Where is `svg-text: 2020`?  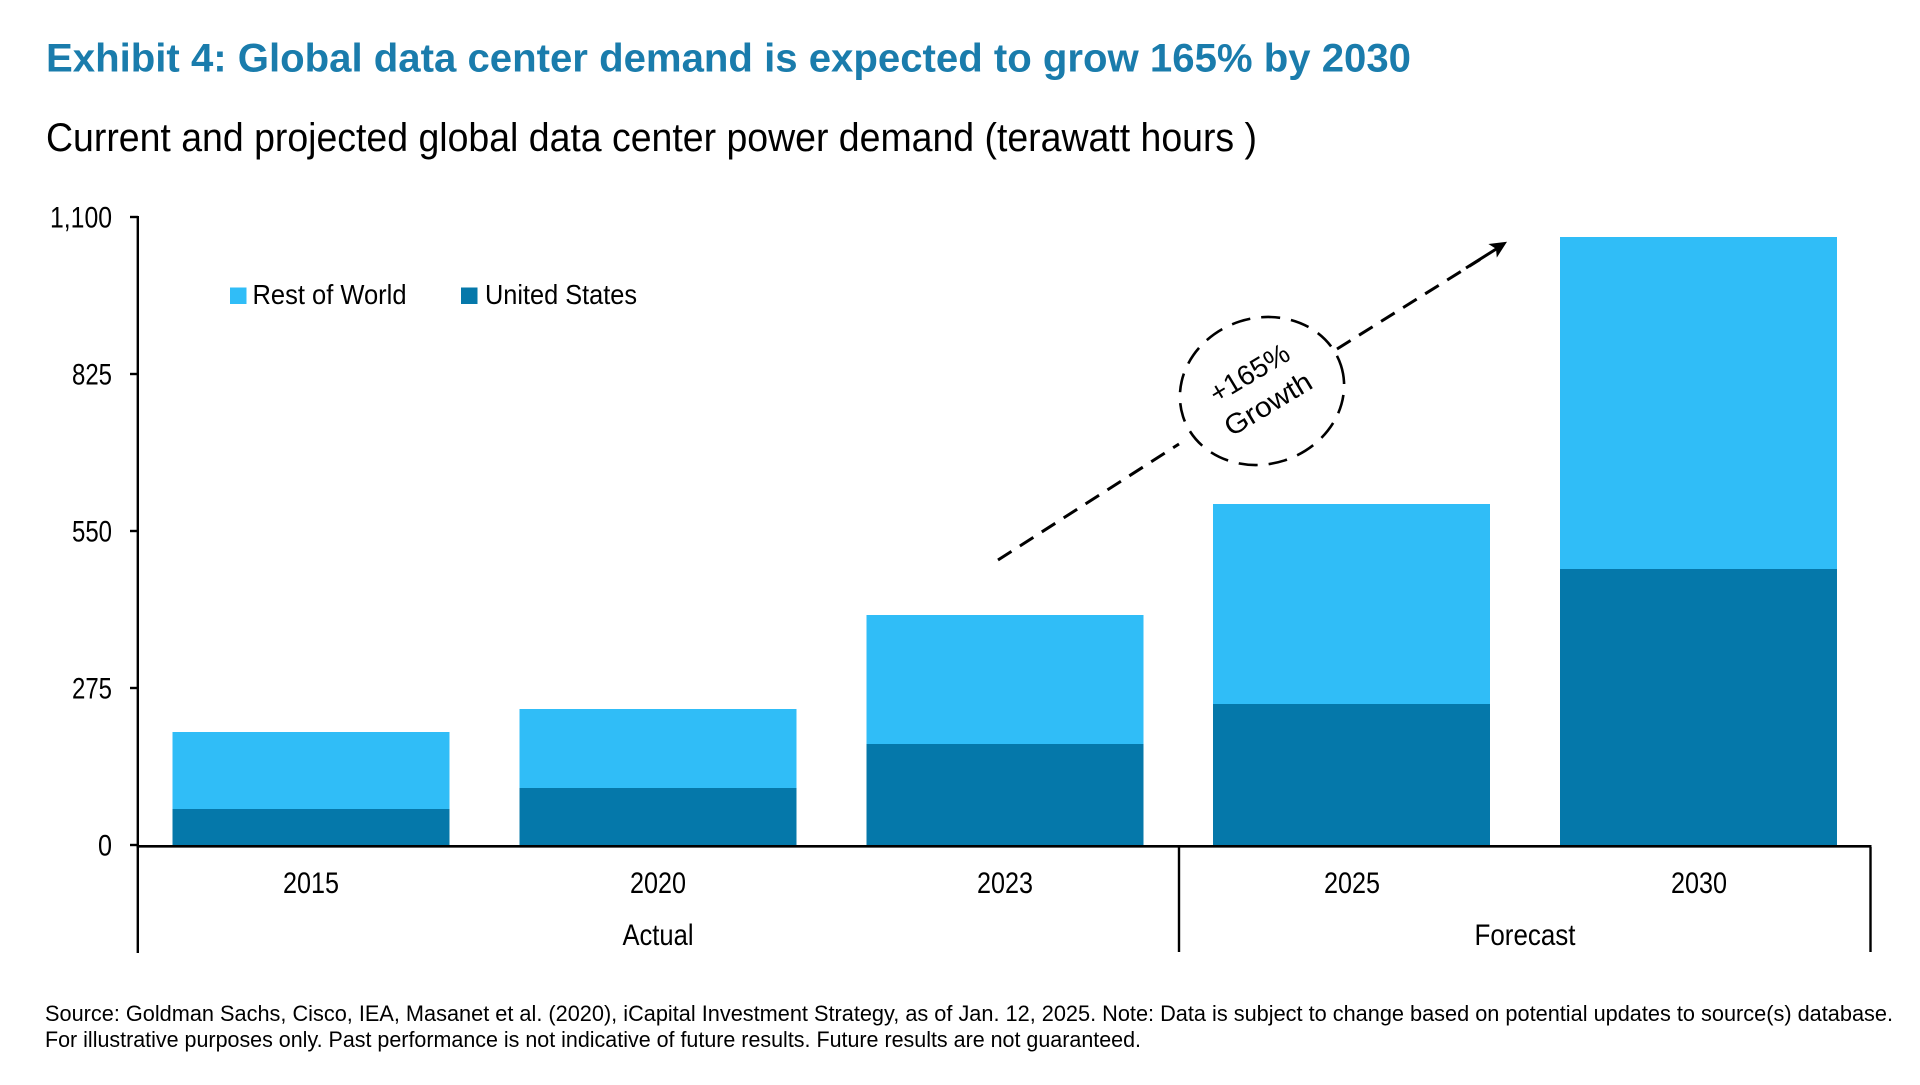 svg-text: 2020 is located at coordinates (658, 883).